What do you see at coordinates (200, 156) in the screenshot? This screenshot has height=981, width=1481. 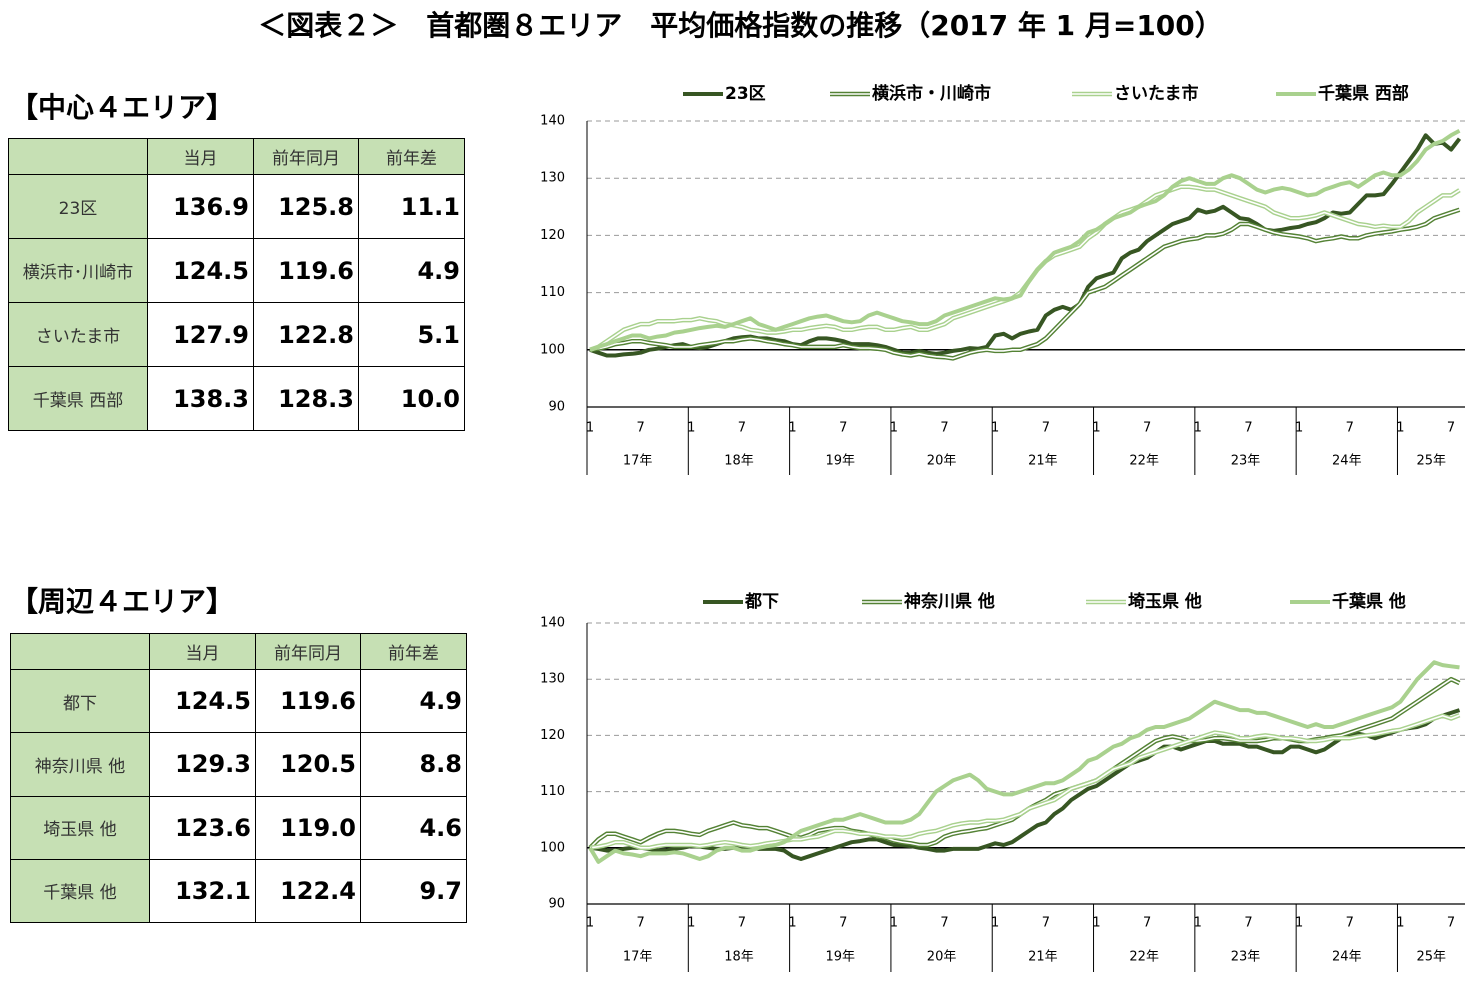 I see `header-cell: 当月` at bounding box center [200, 156].